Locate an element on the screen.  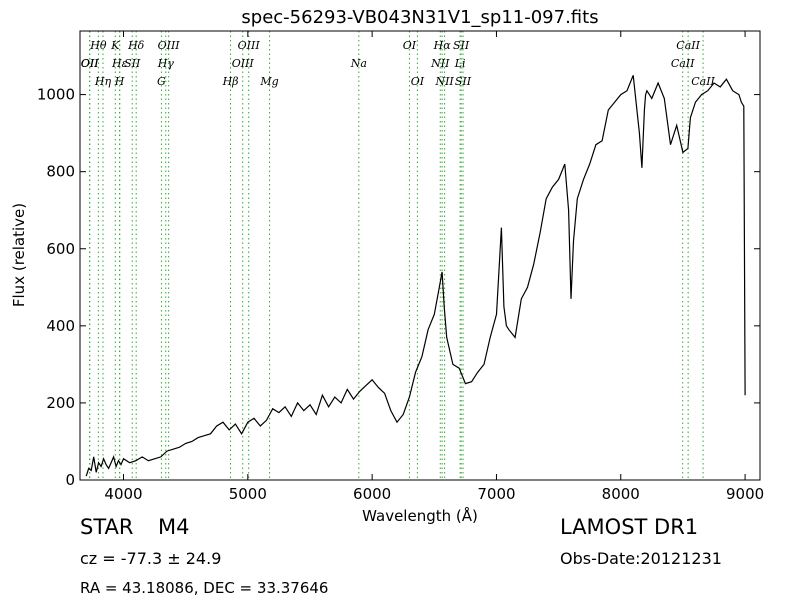
x-tick-label: 8000 is located at coordinates (621, 494).